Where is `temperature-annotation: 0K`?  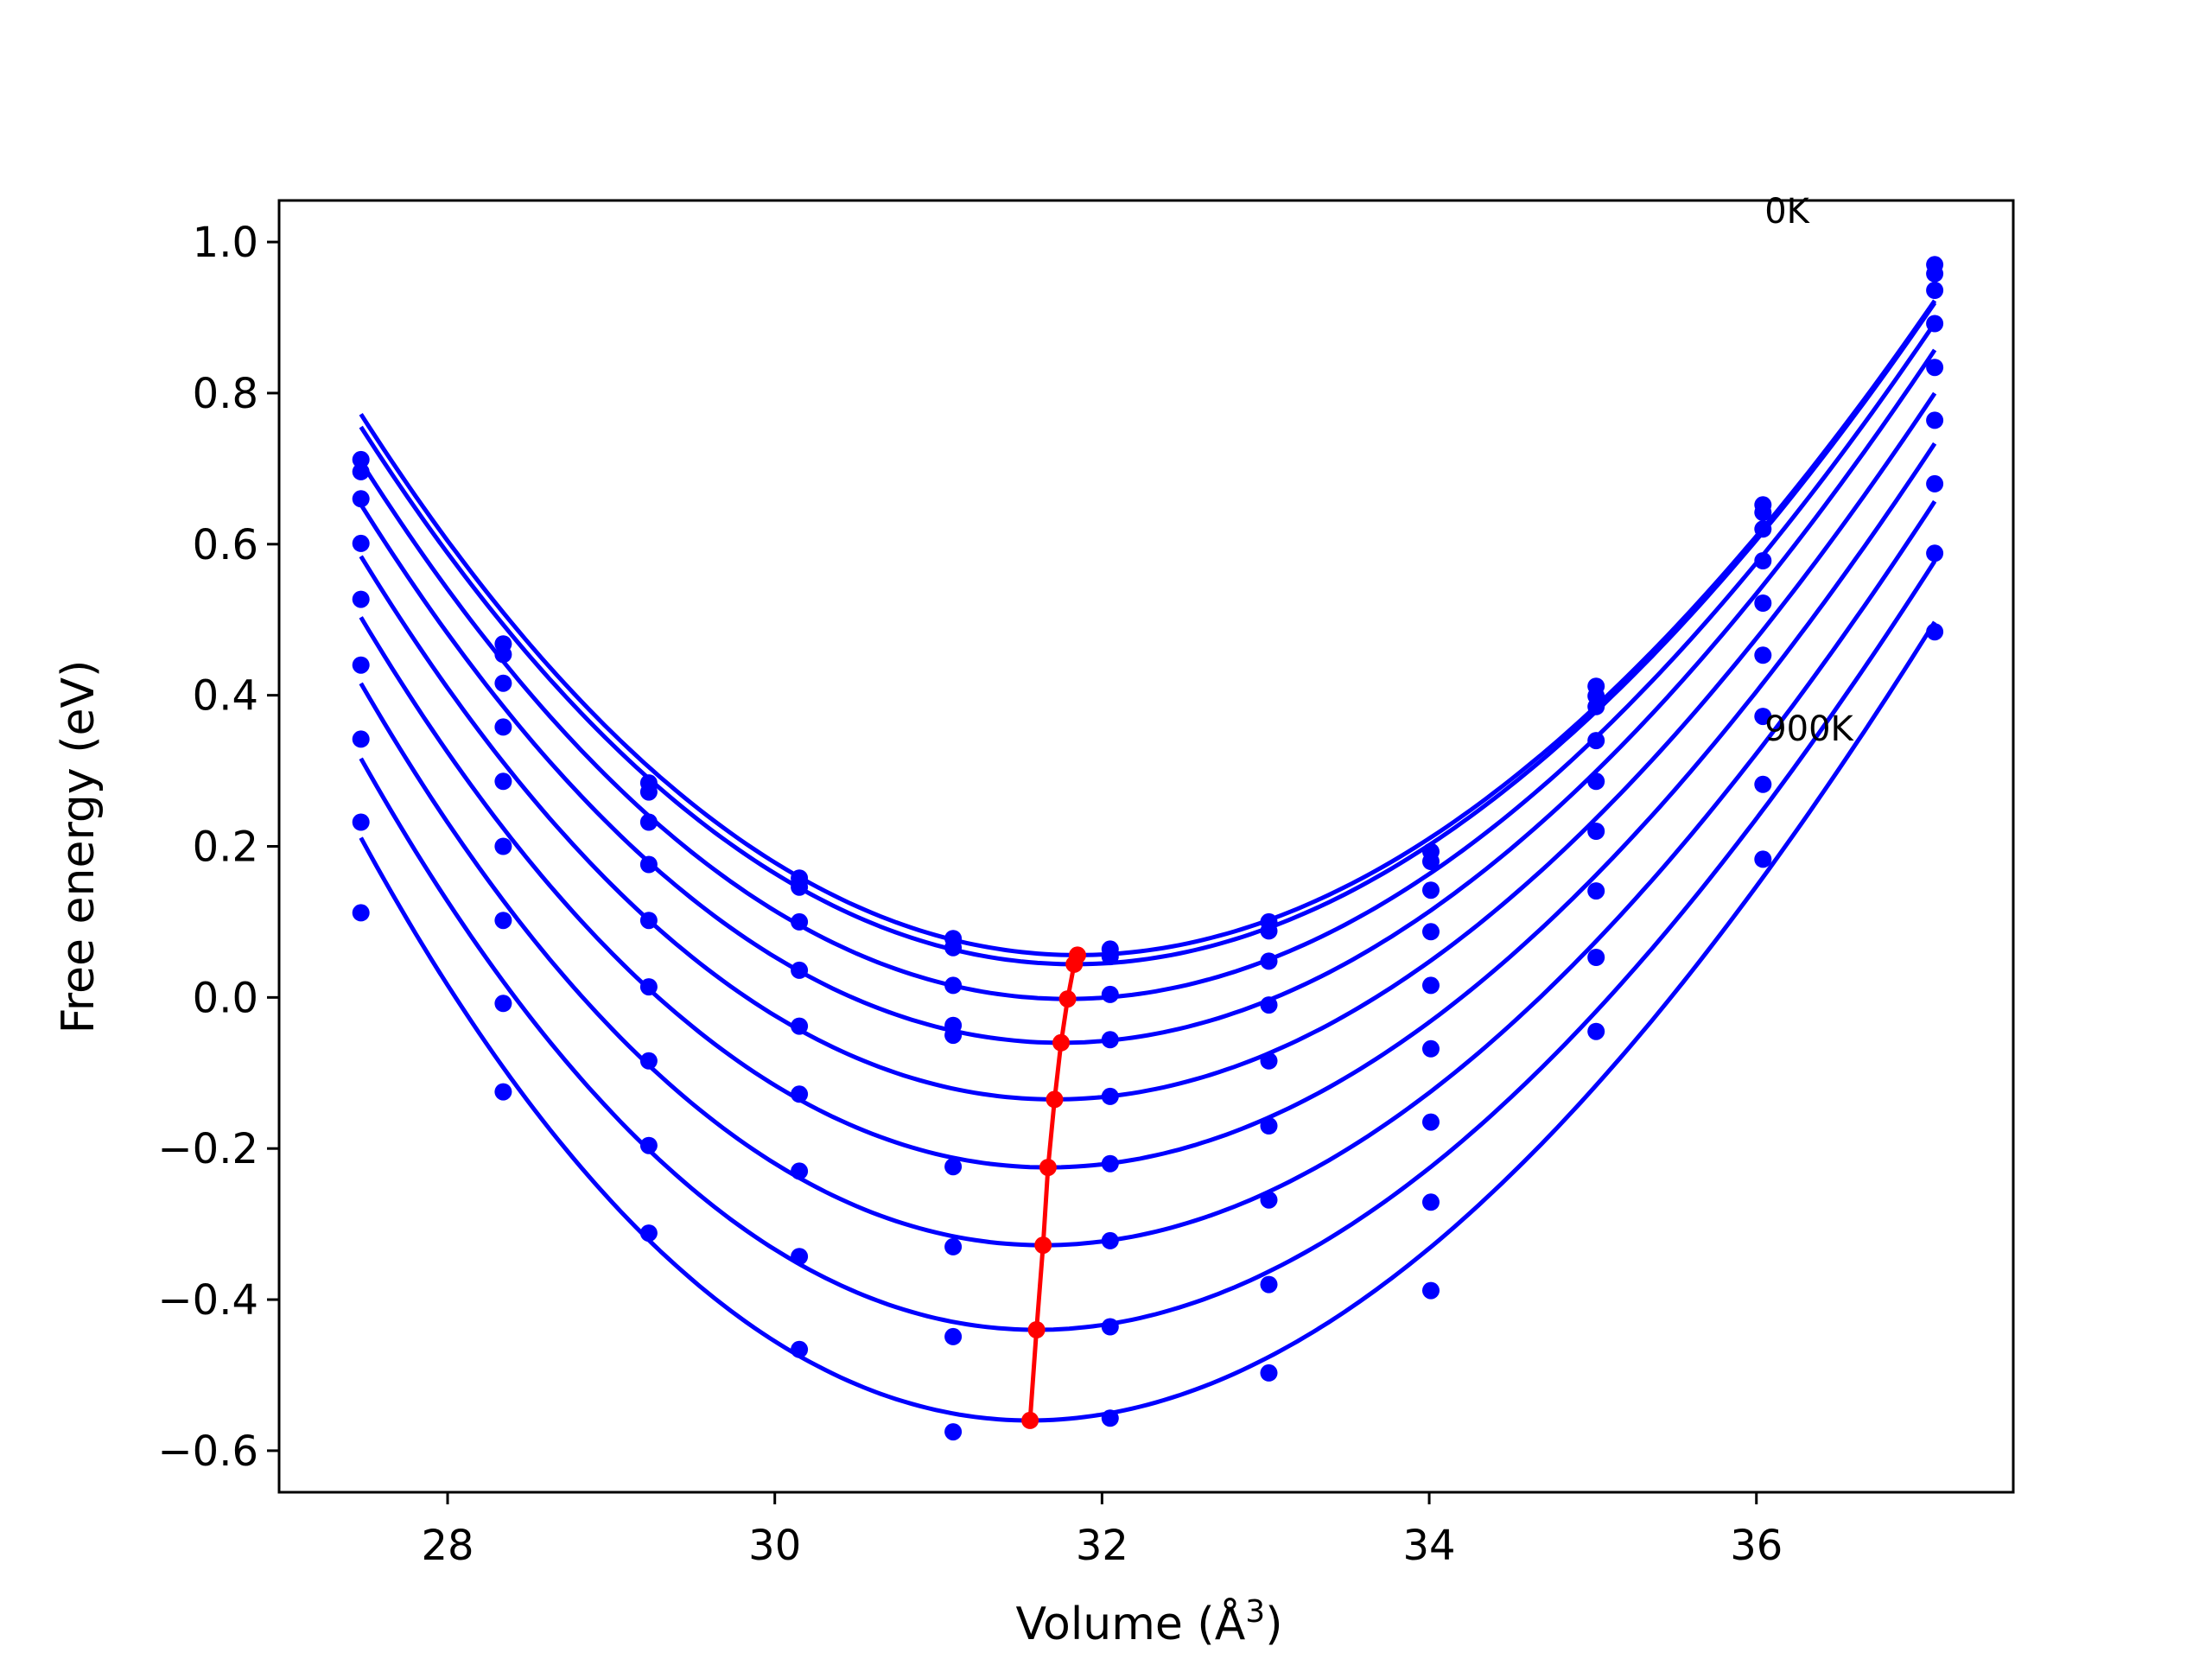
temperature-annotation: 0K is located at coordinates (1787, 212).